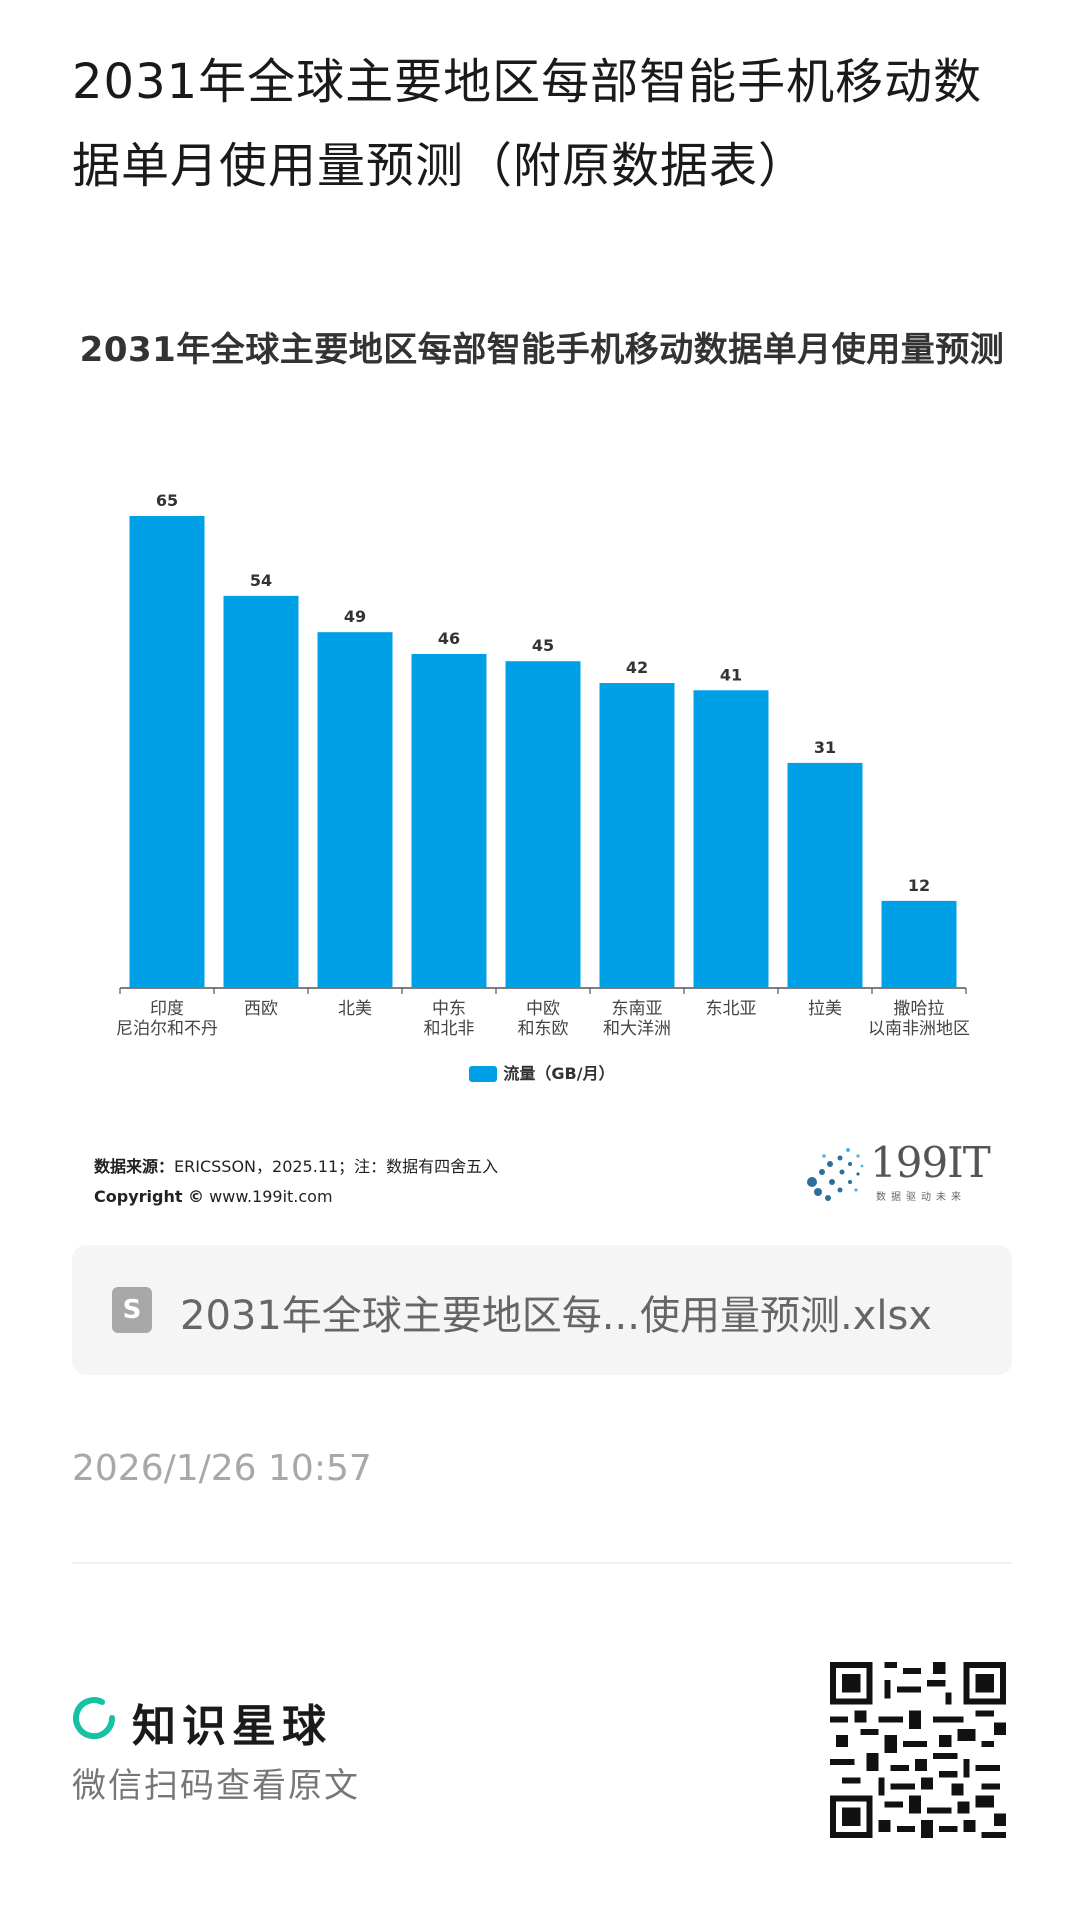 This screenshot has width=1080, height=1928. What do you see at coordinates (559, 1073) in the screenshot?
I see `legend-label: 流量（GB/月）` at bounding box center [559, 1073].